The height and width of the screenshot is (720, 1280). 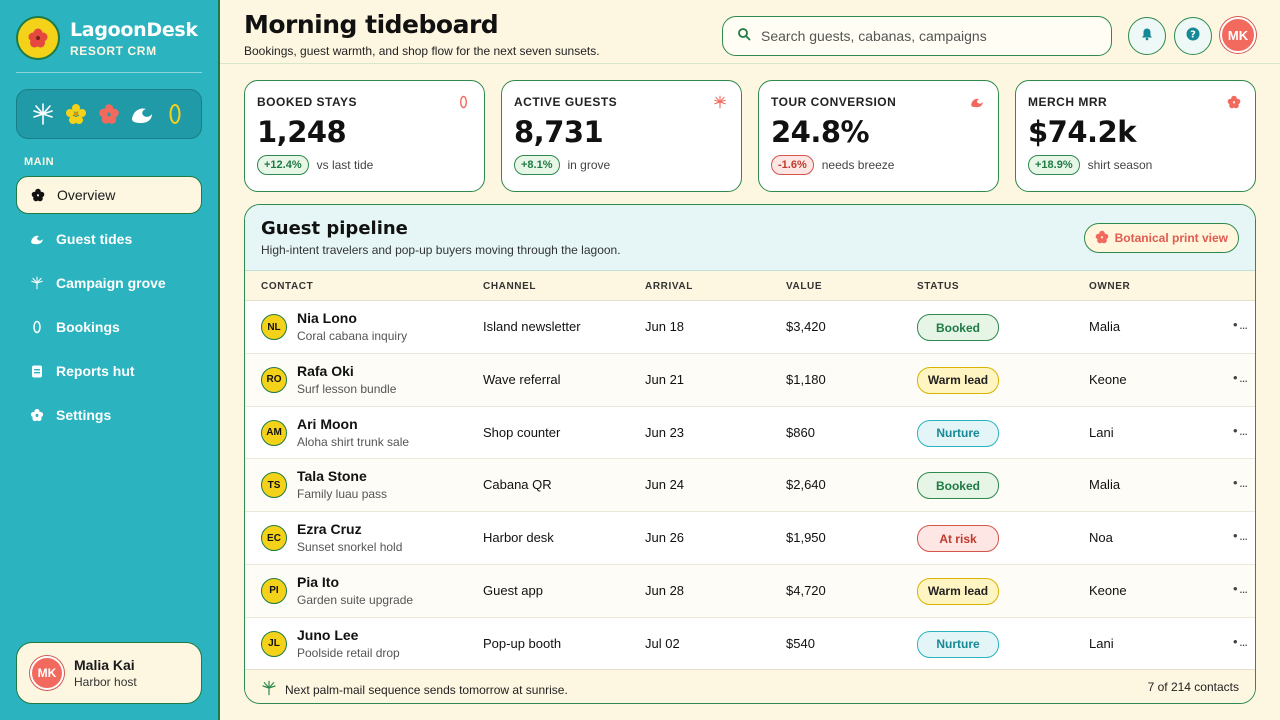 What do you see at coordinates (325, 370) in the screenshot?
I see `contact-name: Rafa Oki` at bounding box center [325, 370].